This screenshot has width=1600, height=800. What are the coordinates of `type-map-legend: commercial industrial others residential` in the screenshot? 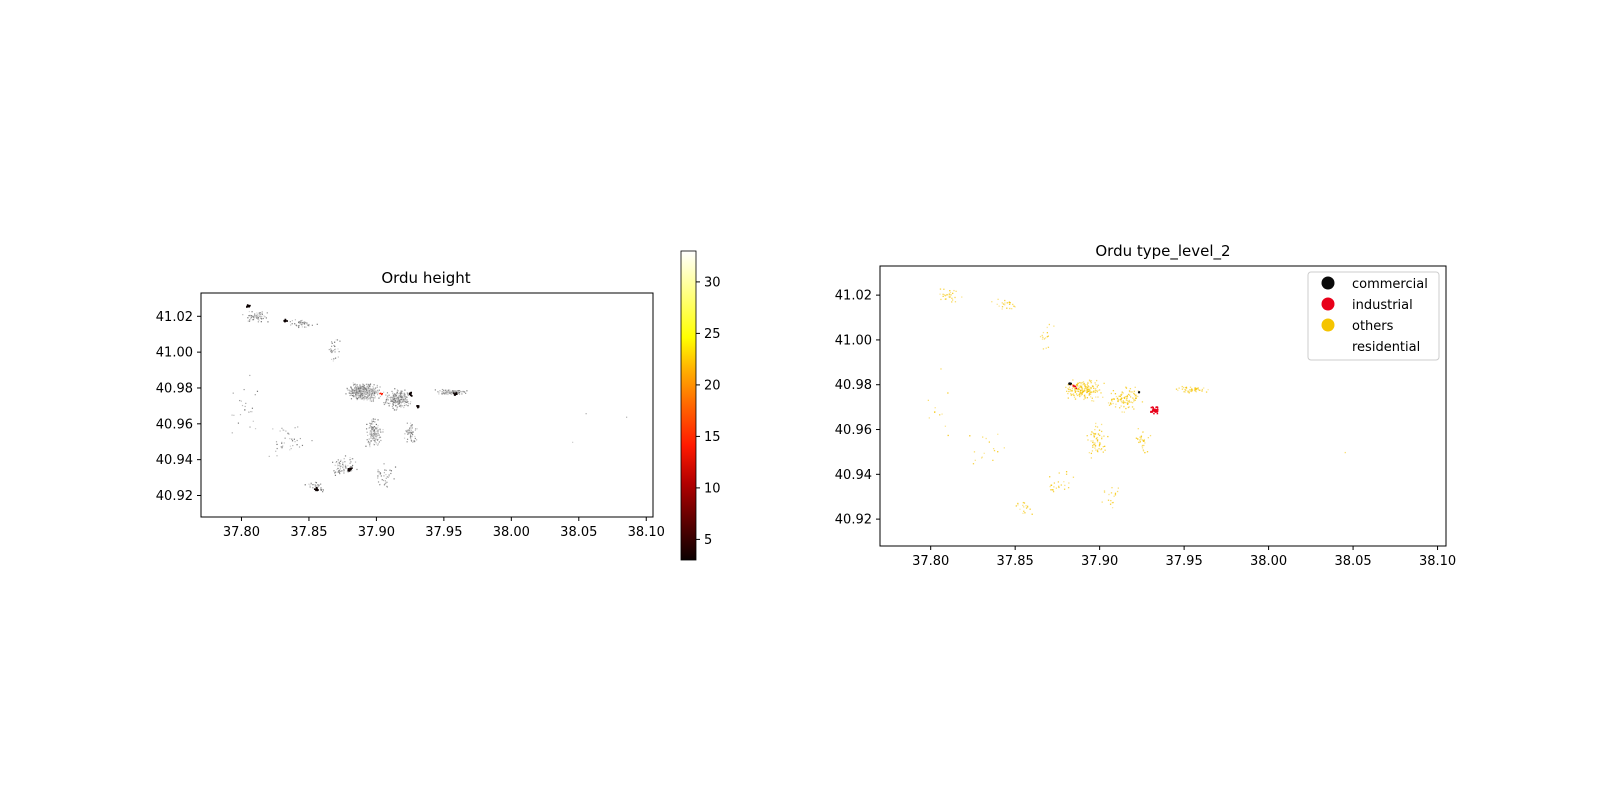 It's located at (1373, 316).